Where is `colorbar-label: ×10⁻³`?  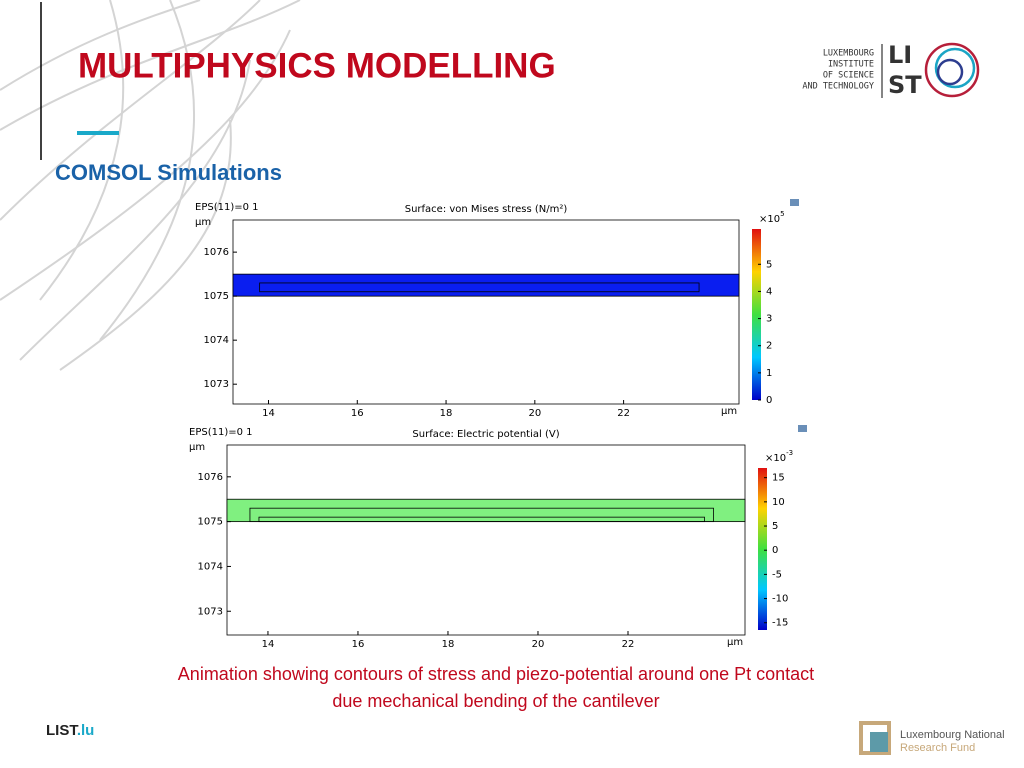 colorbar-label: ×10⁻³ is located at coordinates (779, 456).